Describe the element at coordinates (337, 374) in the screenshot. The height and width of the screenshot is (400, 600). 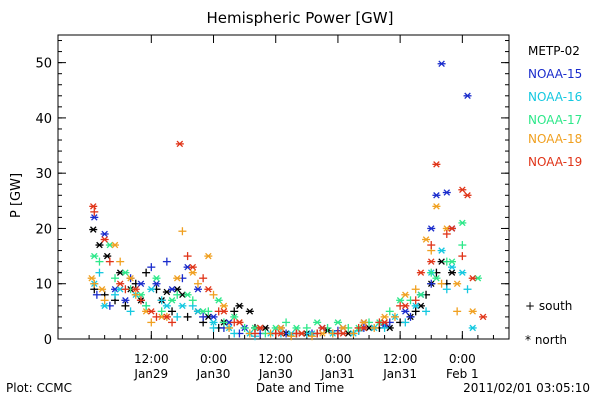
I see `x-tick-label-date: Jan31` at that location.